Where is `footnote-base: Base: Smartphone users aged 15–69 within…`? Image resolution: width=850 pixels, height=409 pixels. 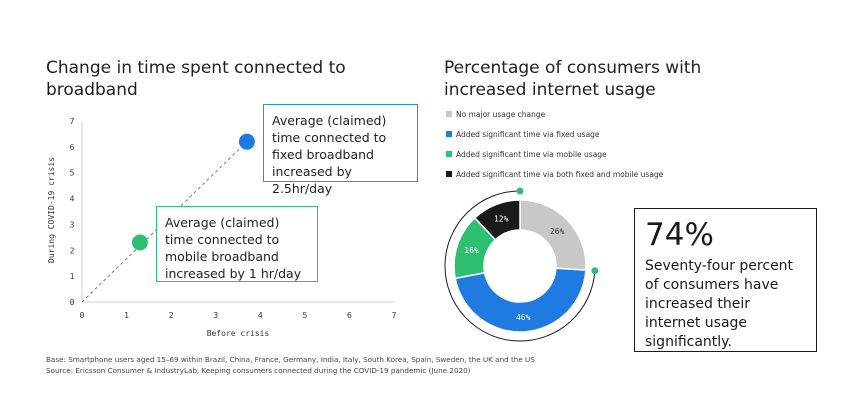
footnote-base: Base: Smartphone users aged 15–69 within… is located at coordinates (290, 359).